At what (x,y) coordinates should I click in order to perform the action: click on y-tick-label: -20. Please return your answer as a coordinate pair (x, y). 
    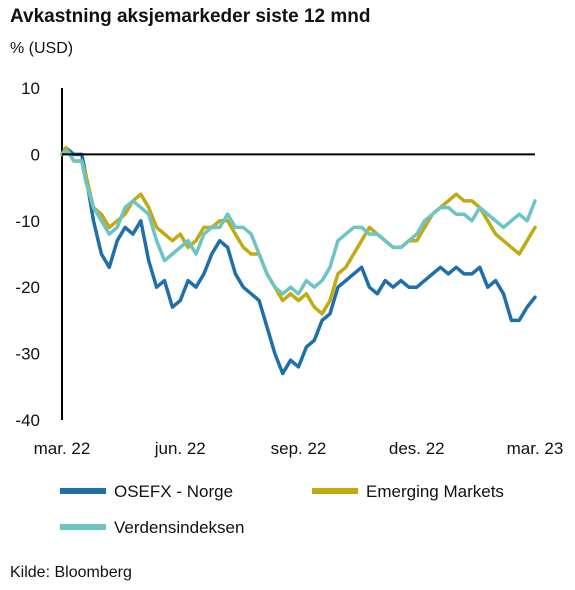
    Looking at the image, I should click on (27, 287).